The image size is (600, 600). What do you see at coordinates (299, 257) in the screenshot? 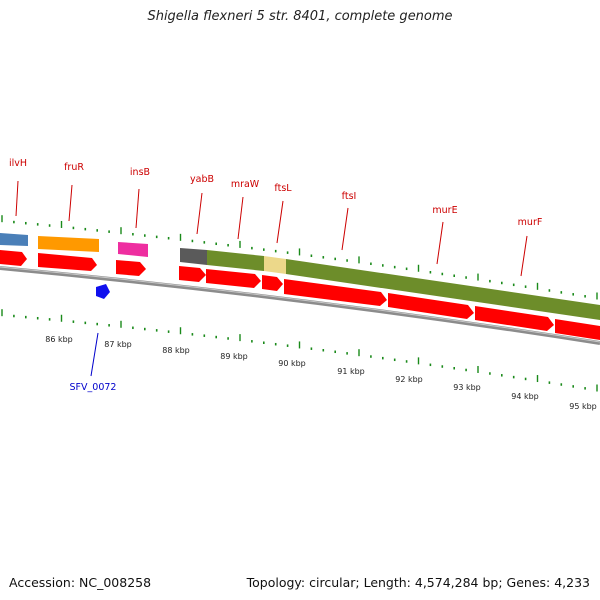
I see `outer-tick-ring` at bounding box center [299, 257].